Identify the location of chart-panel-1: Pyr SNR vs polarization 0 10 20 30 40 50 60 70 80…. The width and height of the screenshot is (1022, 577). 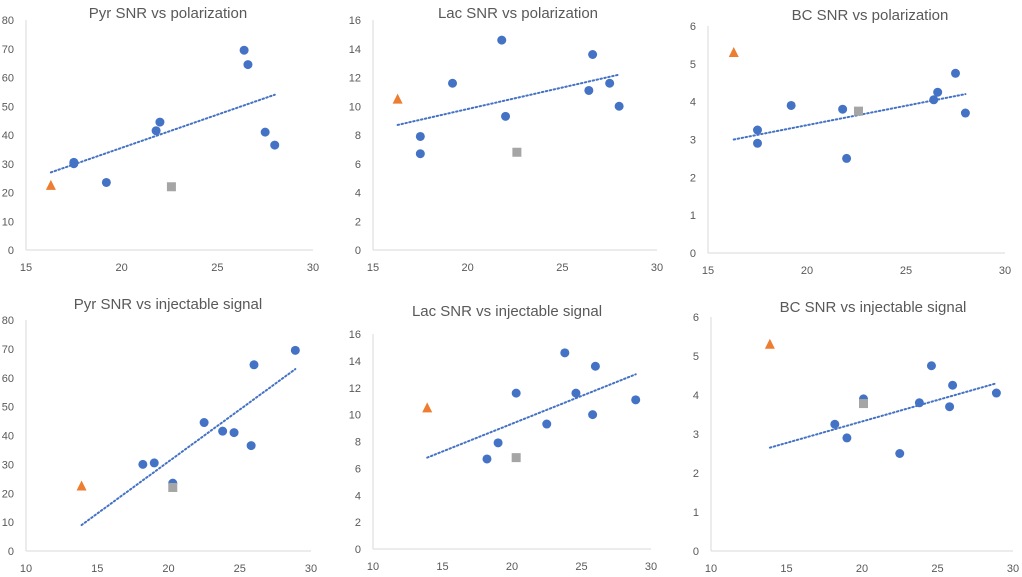
(160, 139).